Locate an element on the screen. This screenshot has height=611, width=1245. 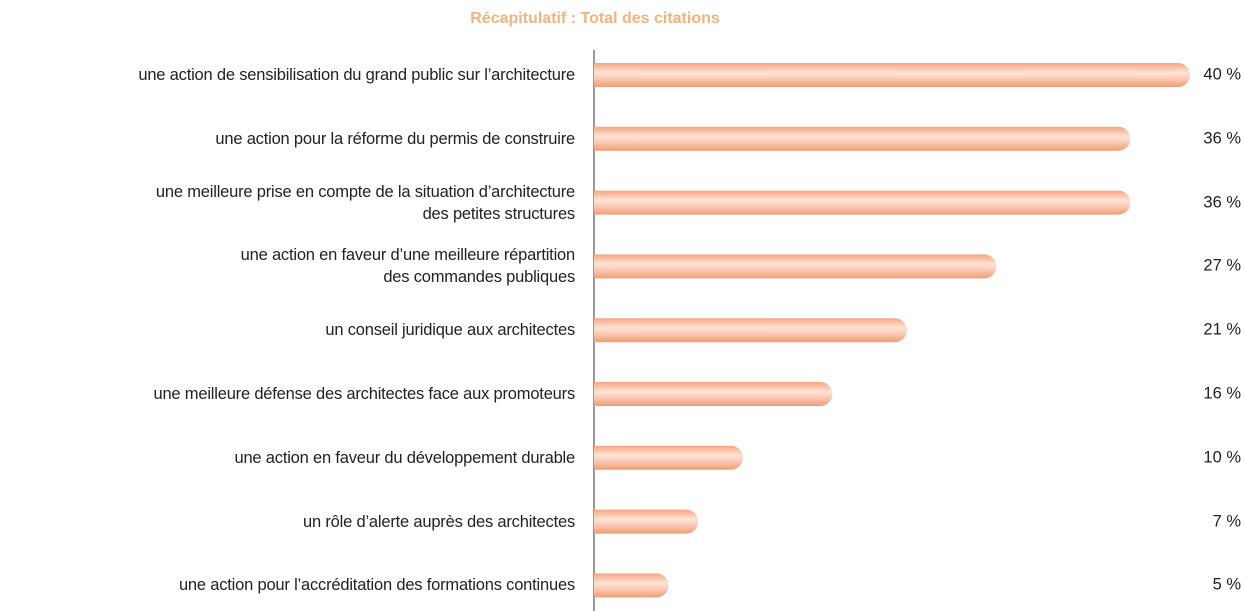
value-label: 5 % is located at coordinates (1226, 584).